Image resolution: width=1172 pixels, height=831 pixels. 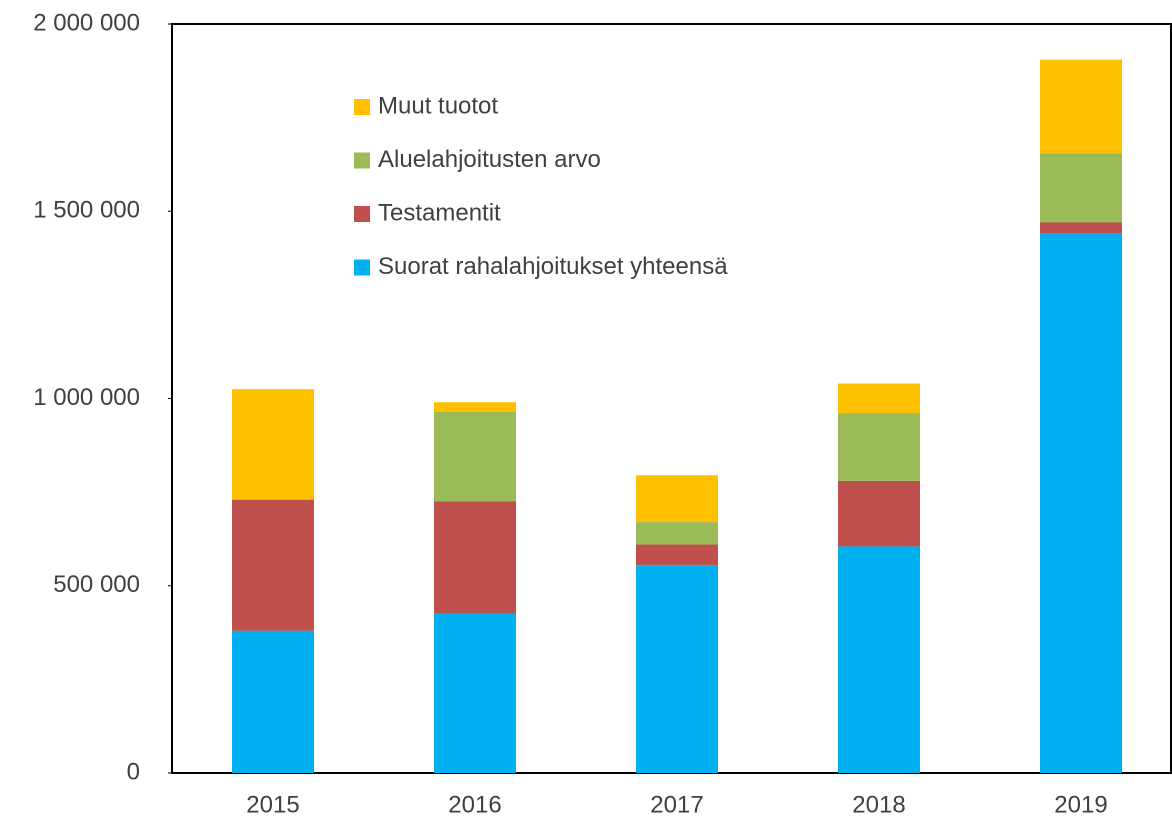 What do you see at coordinates (878, 804) in the screenshot?
I see `x-tick-label: 2018` at bounding box center [878, 804].